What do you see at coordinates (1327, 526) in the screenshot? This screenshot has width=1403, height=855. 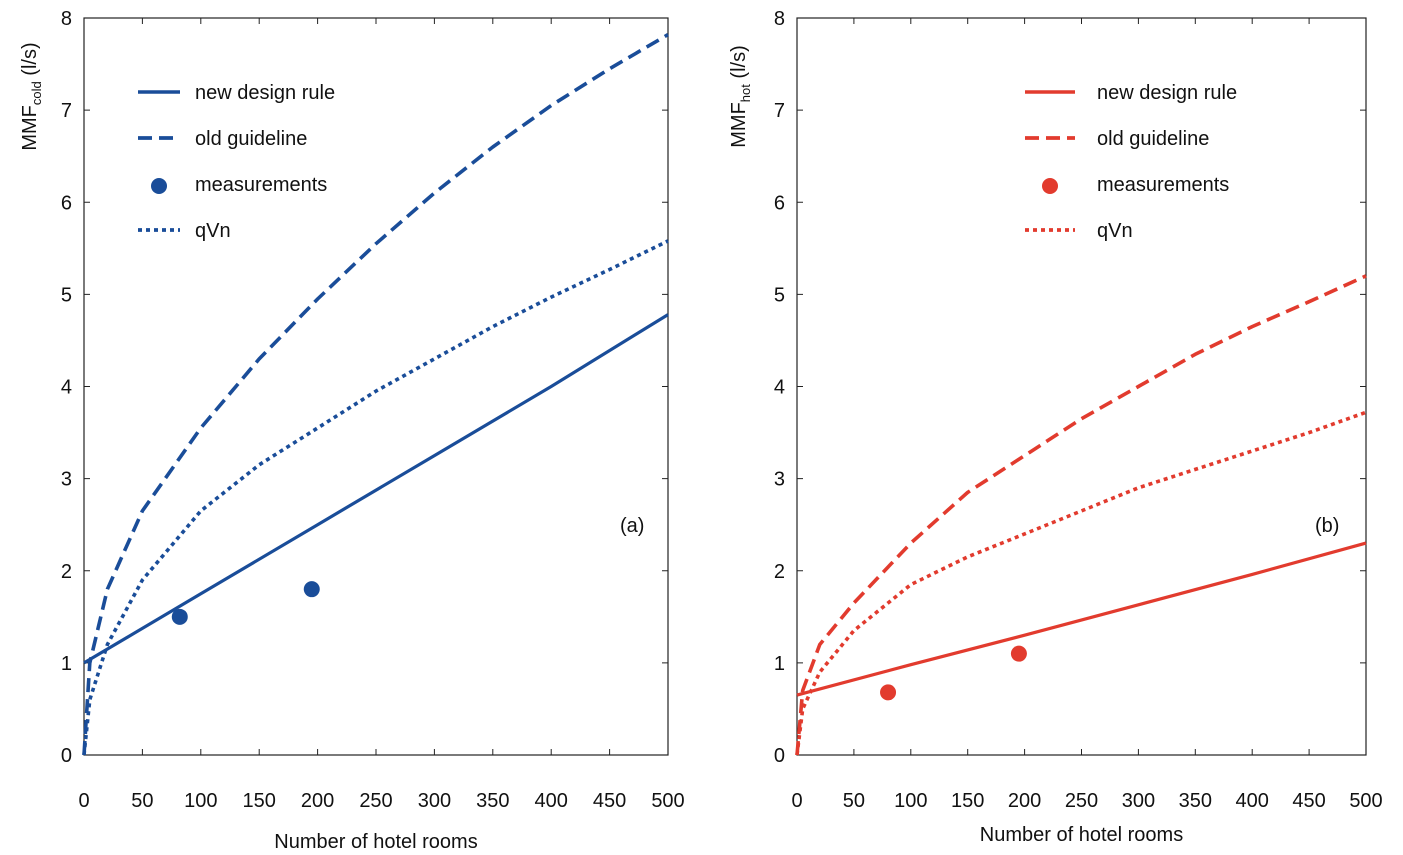 I see `panel-label: (b)` at bounding box center [1327, 526].